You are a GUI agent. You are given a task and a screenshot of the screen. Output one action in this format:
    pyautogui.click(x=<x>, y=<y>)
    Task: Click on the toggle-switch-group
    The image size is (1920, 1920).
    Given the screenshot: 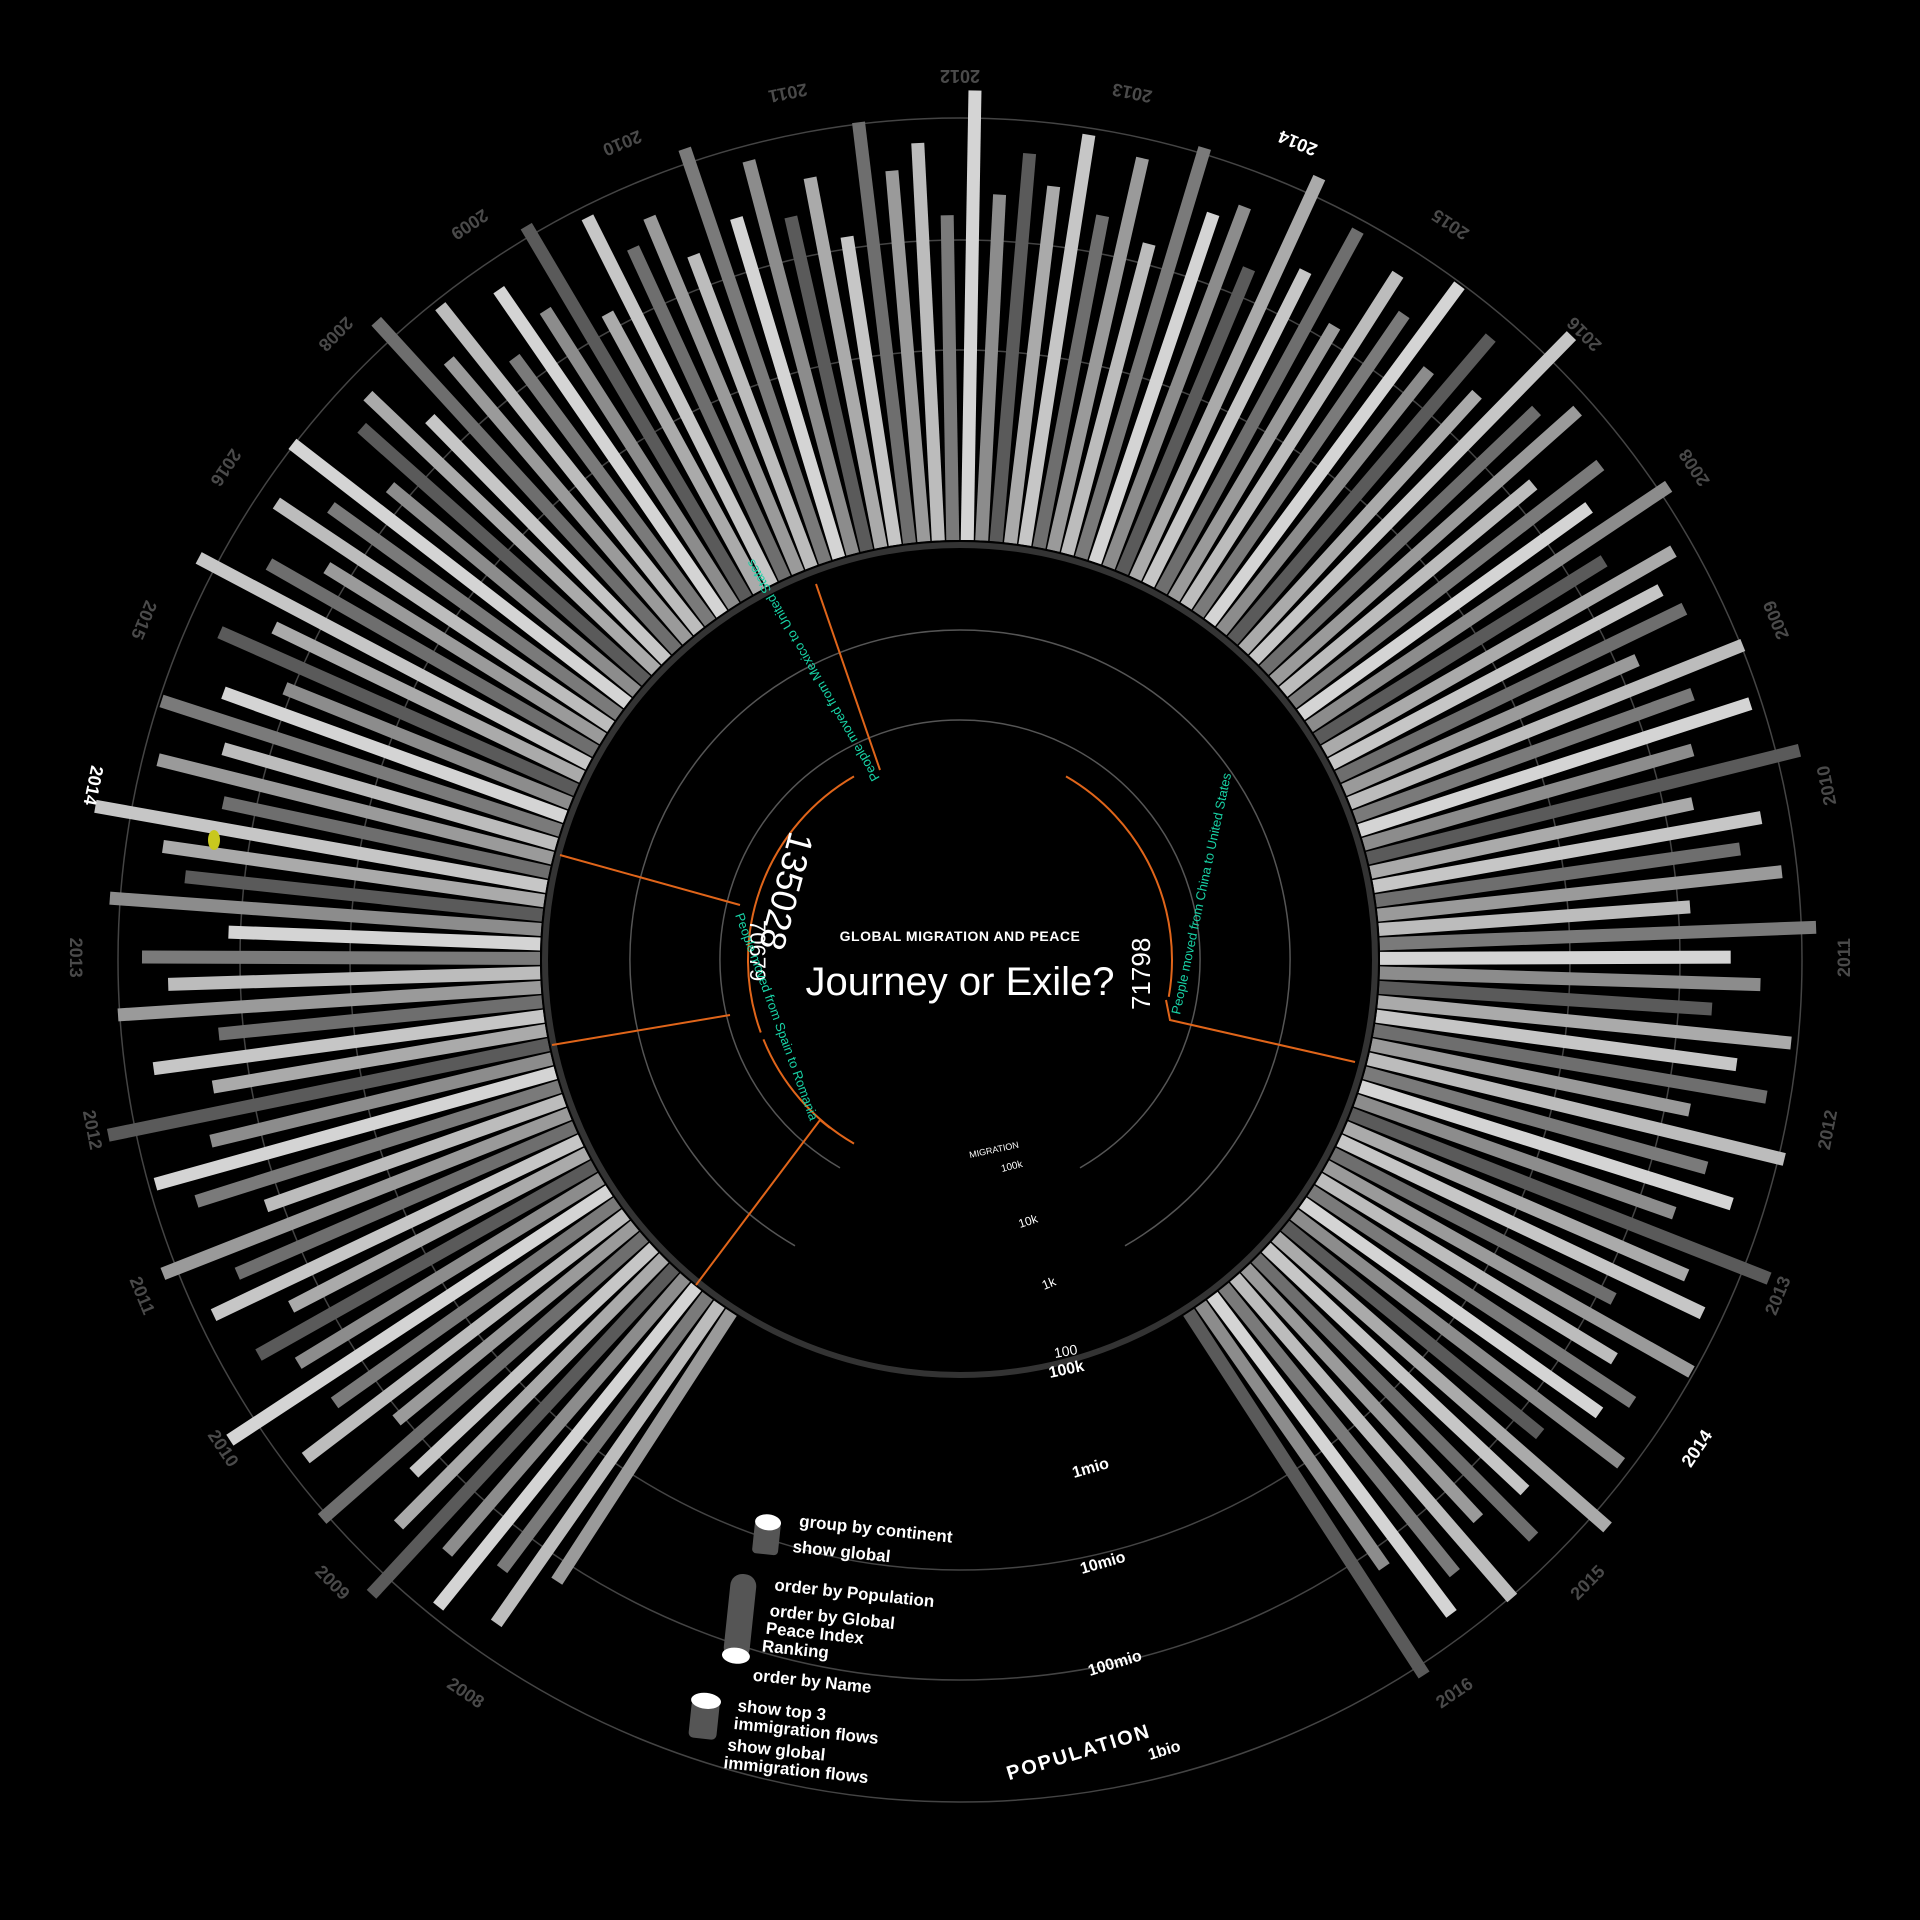 What is the action you would take?
    pyautogui.click(x=768, y=1538)
    